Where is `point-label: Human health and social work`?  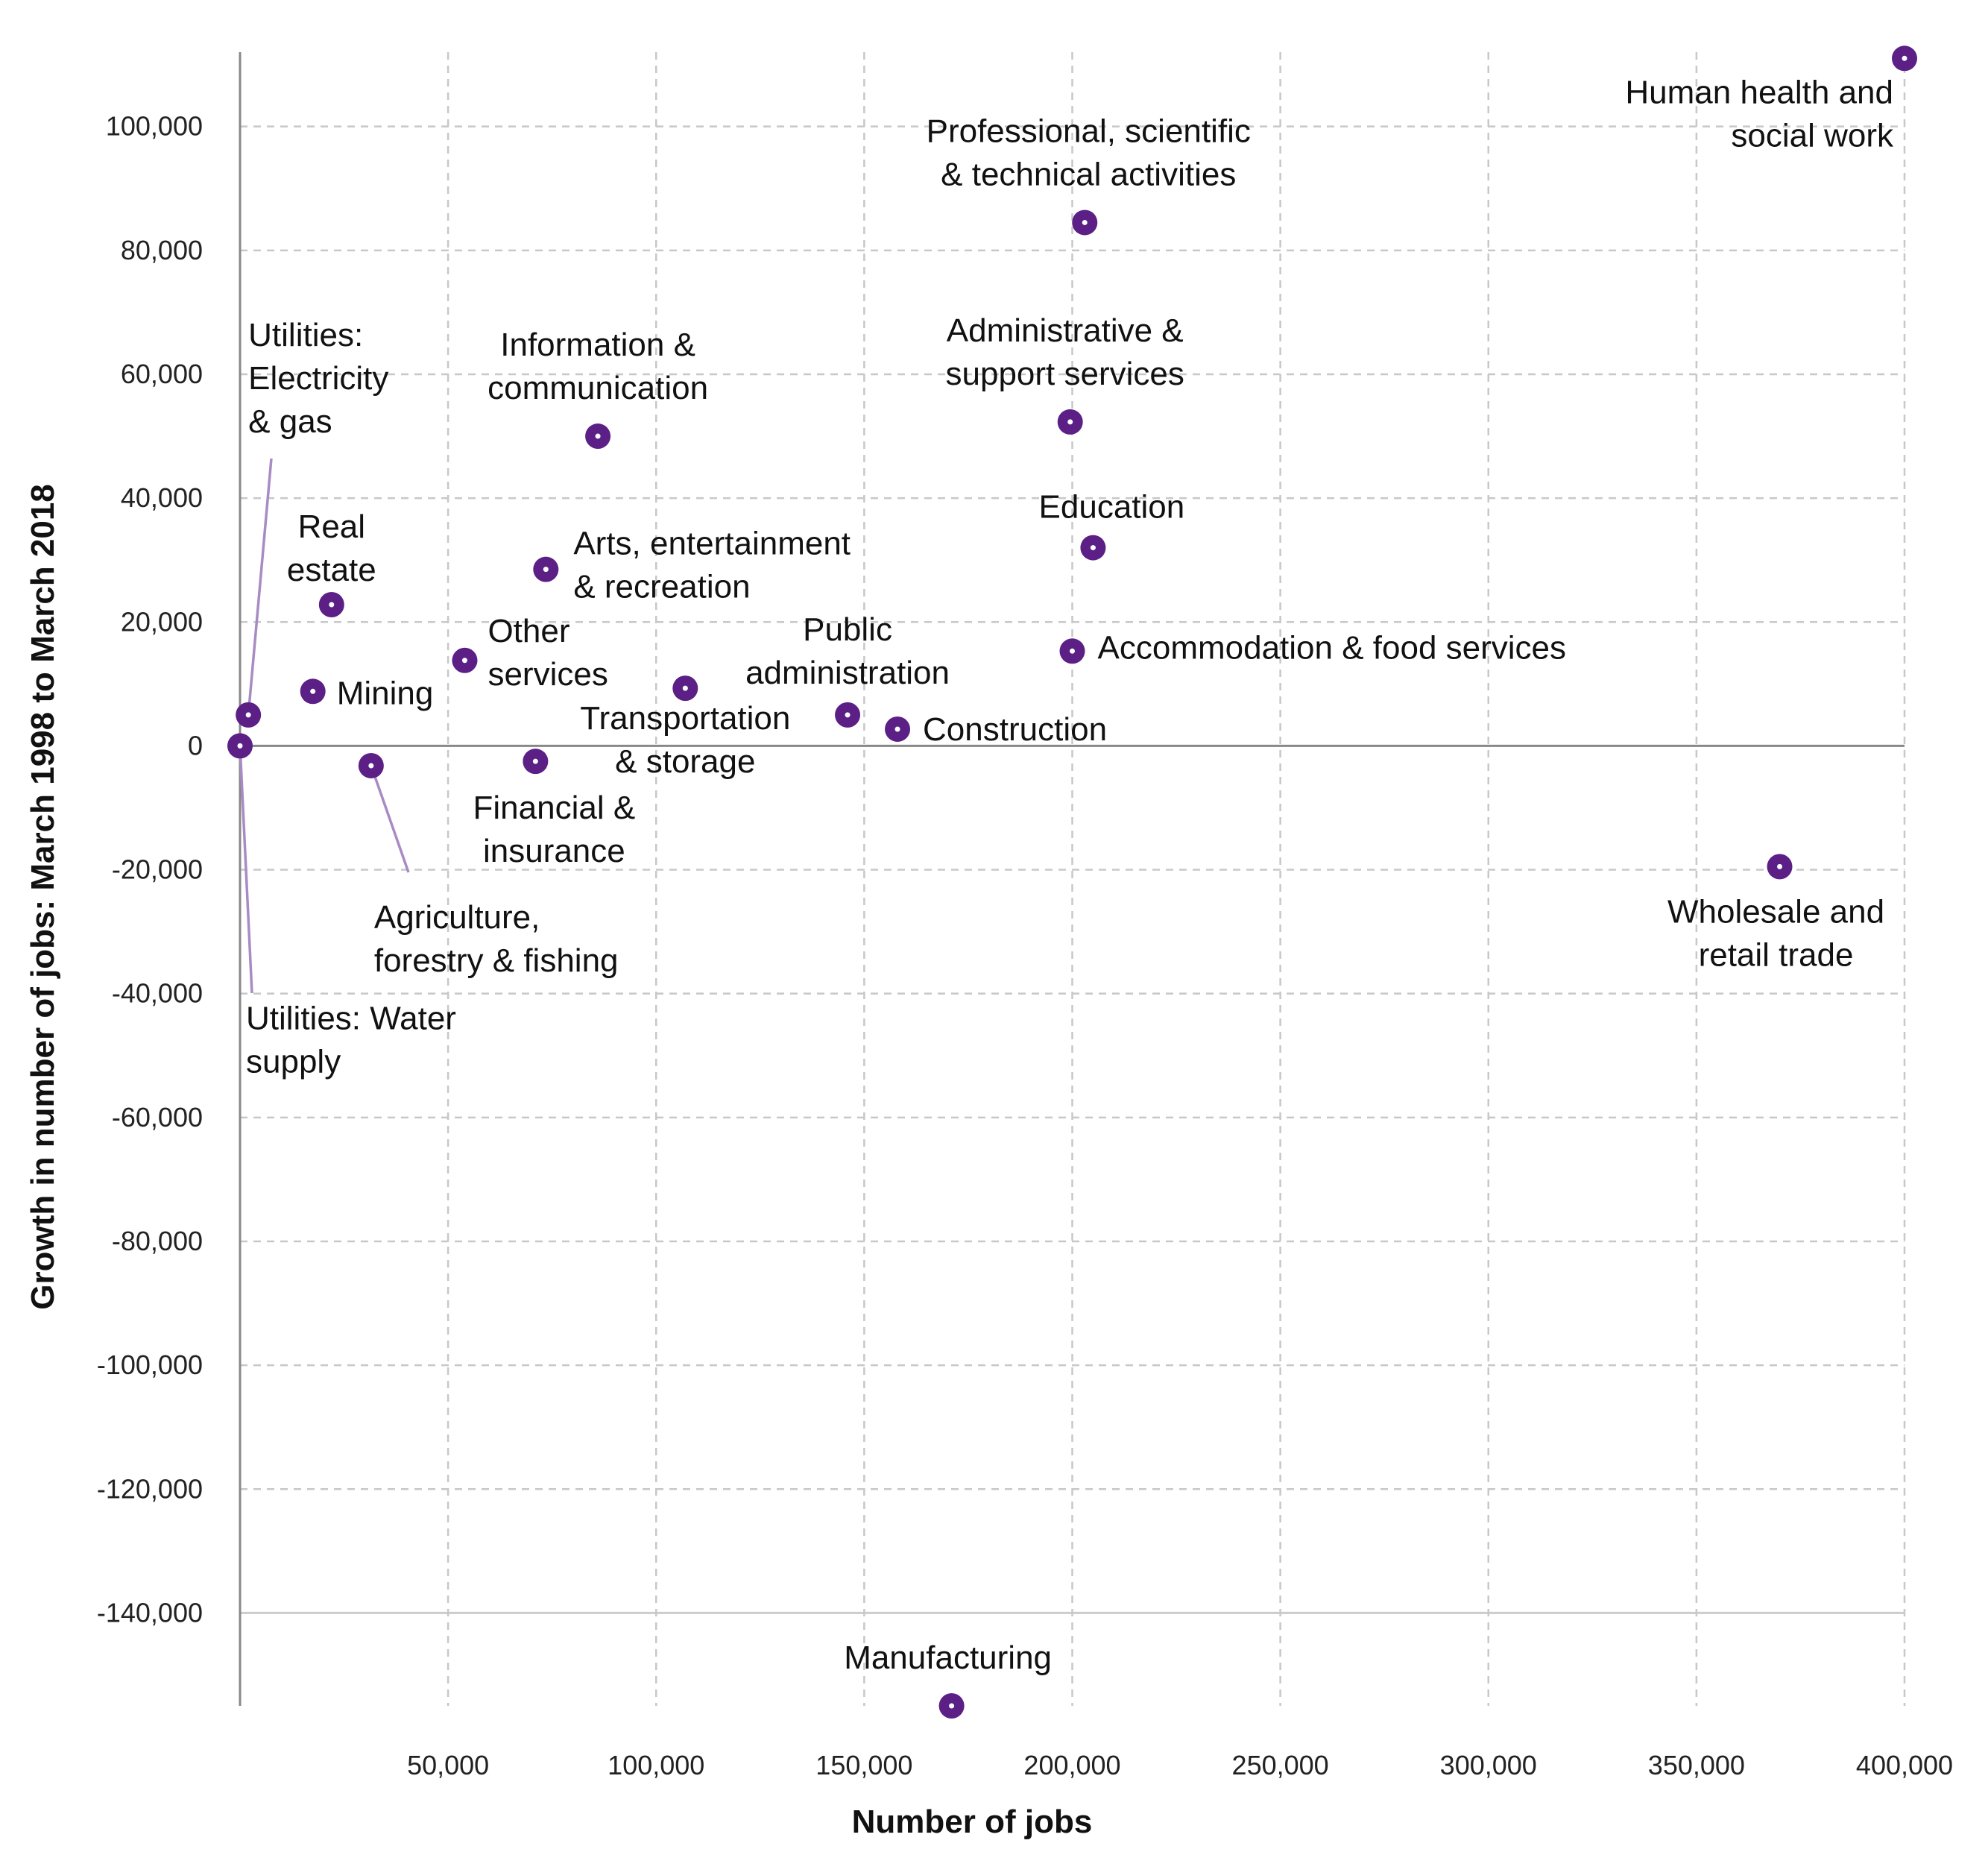 point-label: Human health and social work is located at coordinates (1760, 114).